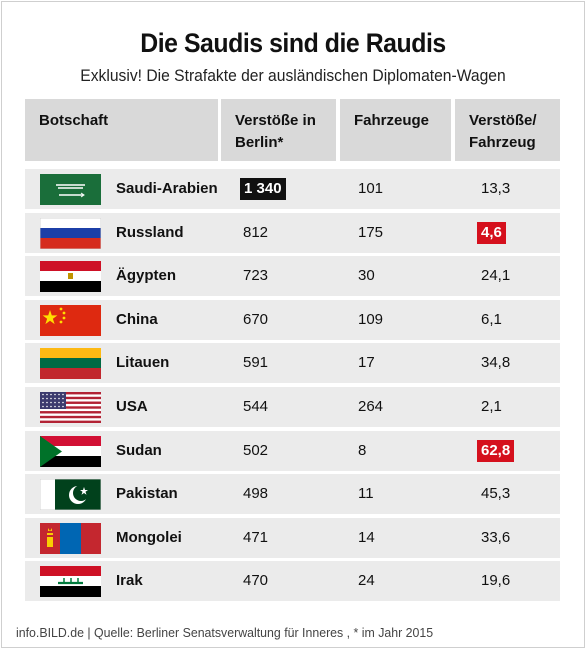  Describe the element at coordinates (70, 233) in the screenshot. I see `russia-flag-icon` at that location.